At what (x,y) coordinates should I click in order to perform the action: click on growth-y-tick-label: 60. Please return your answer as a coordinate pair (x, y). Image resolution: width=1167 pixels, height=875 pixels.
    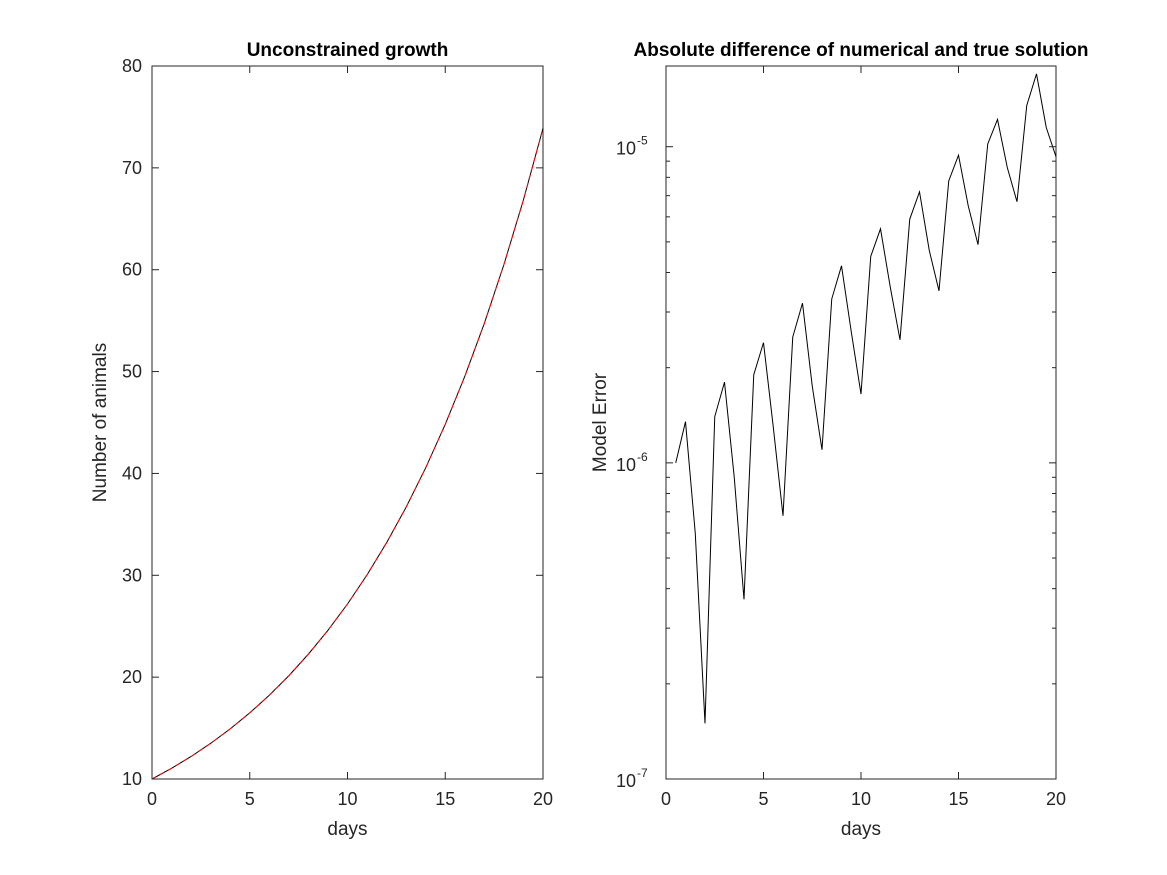
    Looking at the image, I should click on (132, 270).